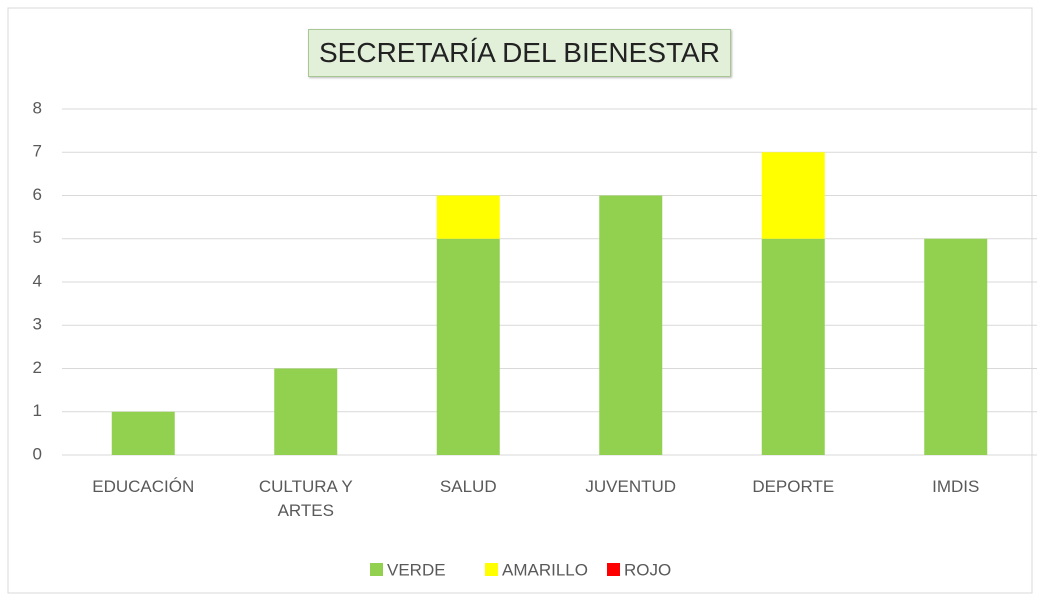 Image resolution: width=1040 pixels, height=601 pixels. Describe the element at coordinates (519, 53) in the screenshot. I see `chart-title: SECRETARÍA DEL BIENESTAR` at that location.